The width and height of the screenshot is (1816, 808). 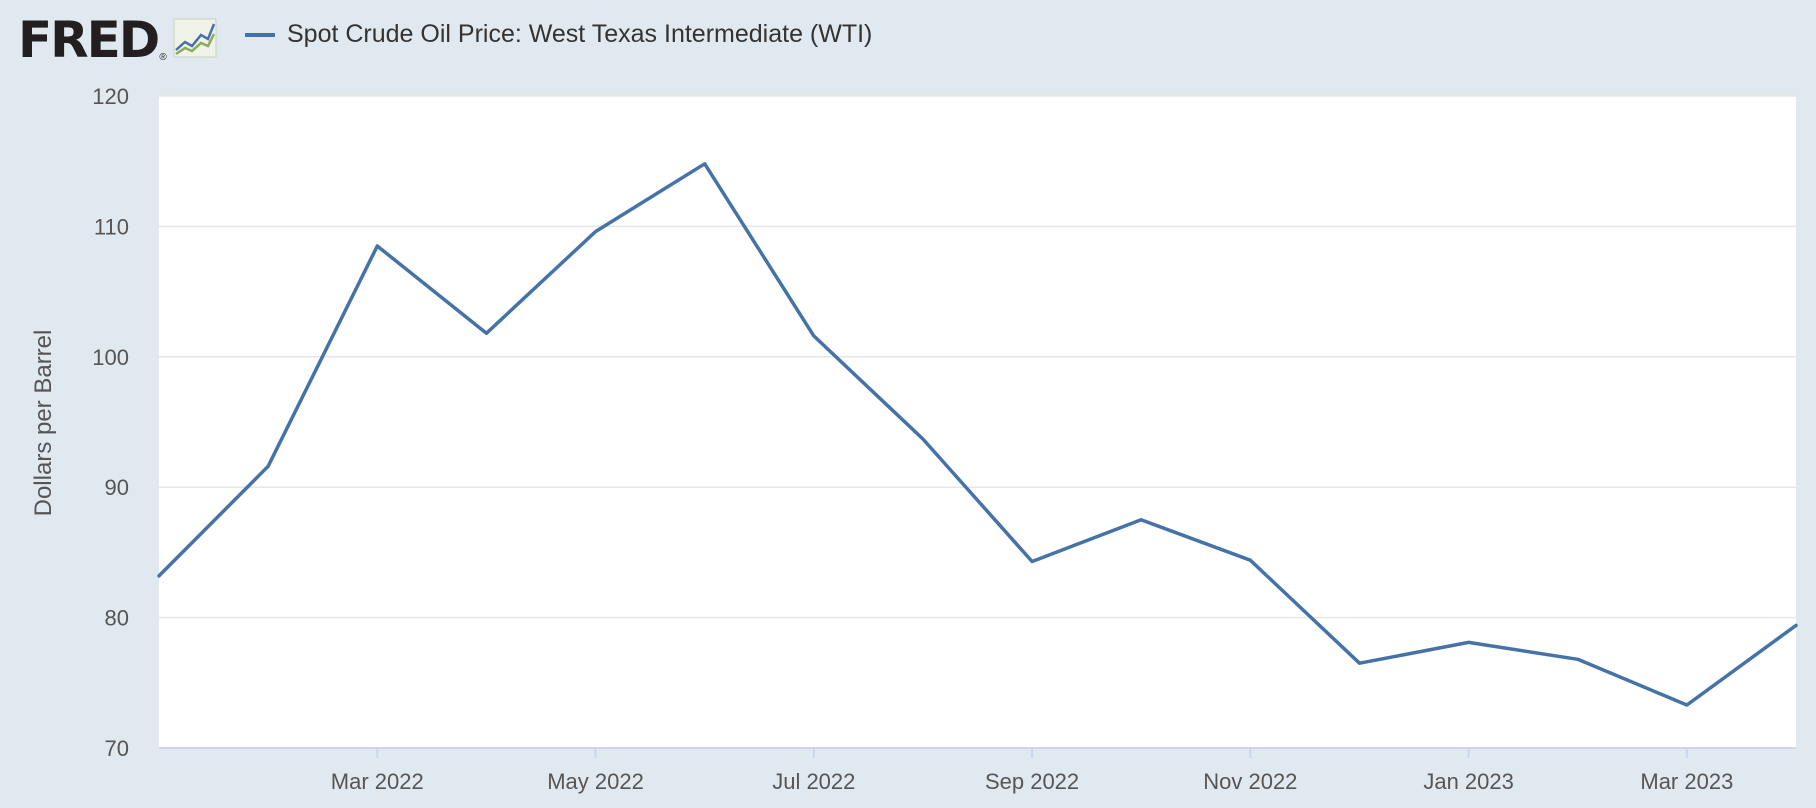 I want to click on x-tick-label: Mar 2023, so click(x=1686, y=781).